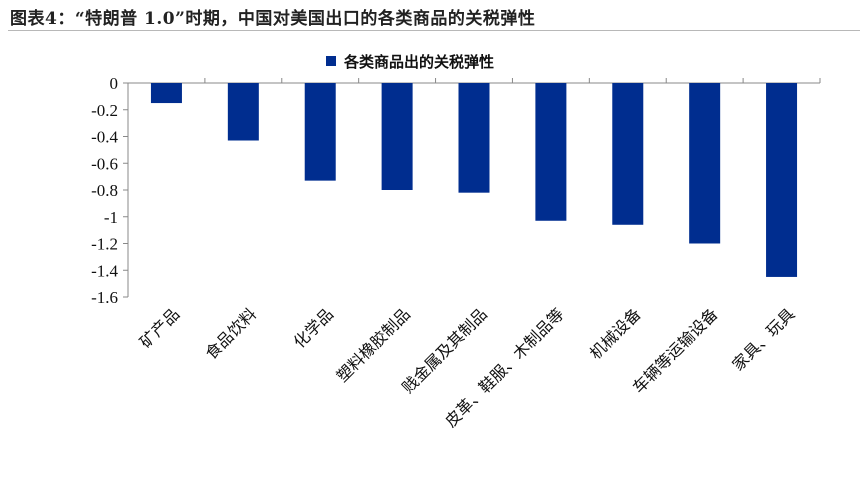  Describe the element at coordinates (104, 137) in the screenshot. I see `y-tick-label: -0.4` at that location.